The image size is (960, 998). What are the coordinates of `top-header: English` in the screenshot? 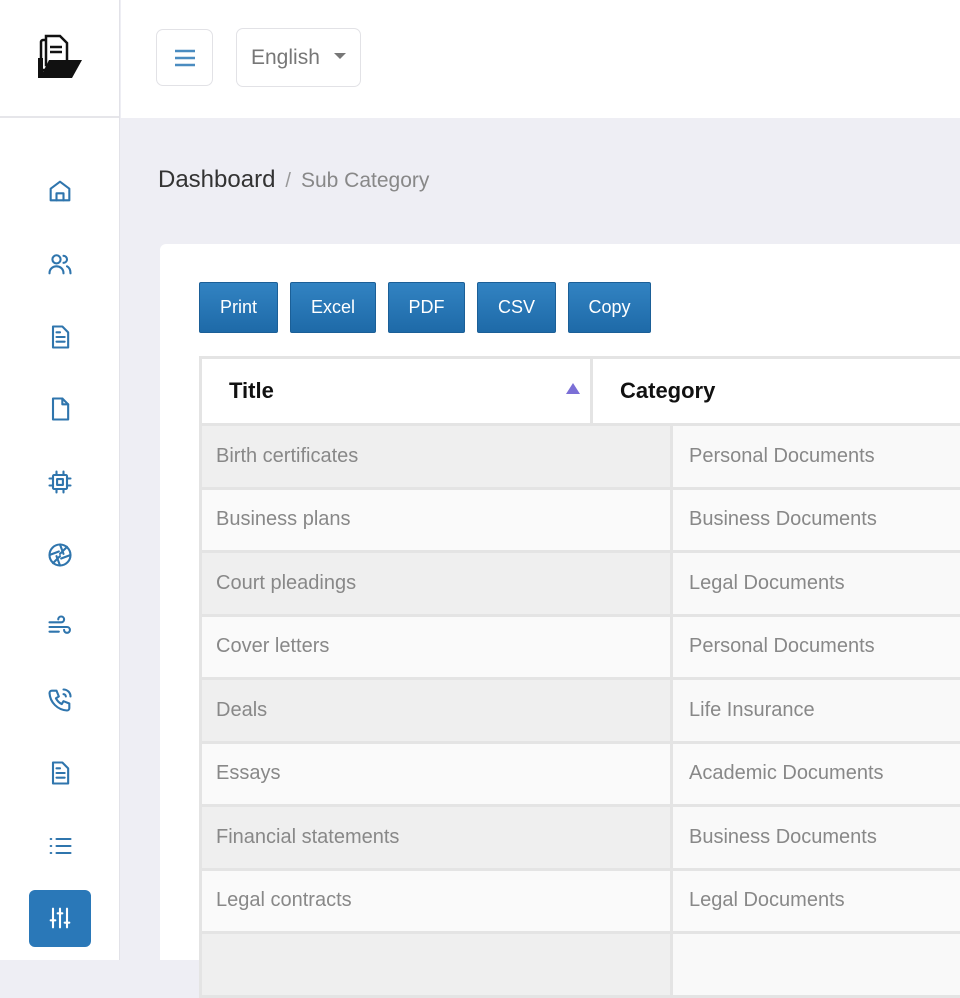 It's located at (540, 59).